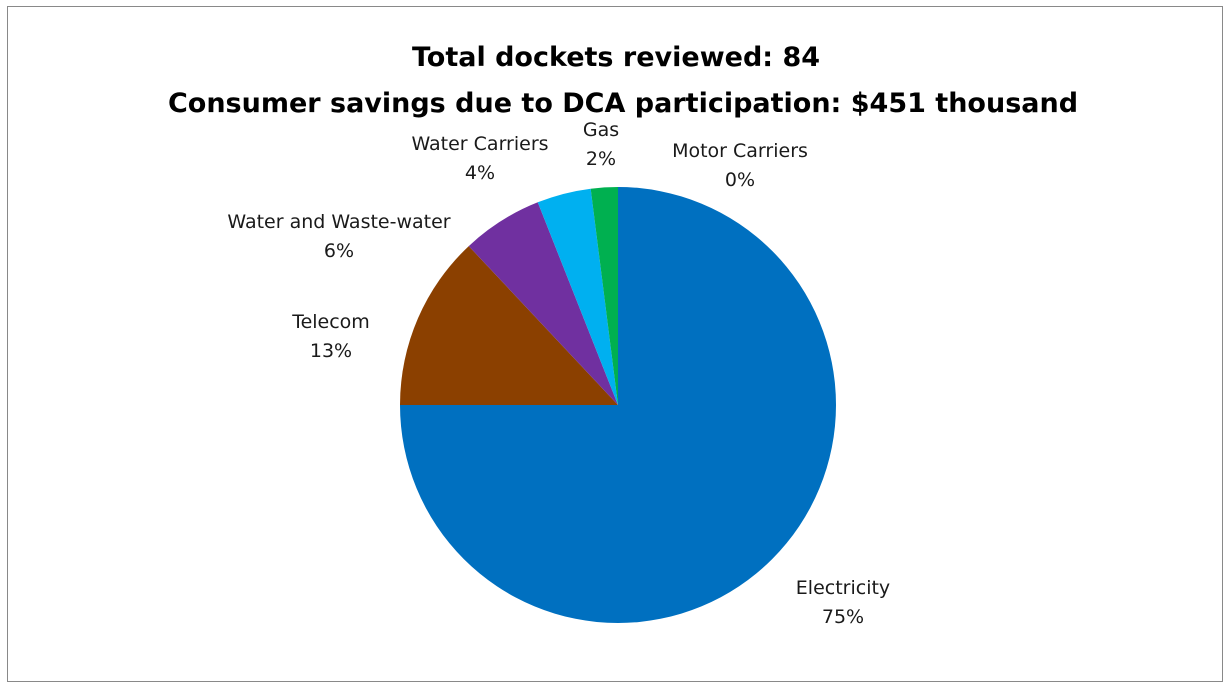 This screenshot has height=688, width=1231. What do you see at coordinates (339, 251) in the screenshot?
I see `slice-percent-water-and-waste-water: 6%` at bounding box center [339, 251].